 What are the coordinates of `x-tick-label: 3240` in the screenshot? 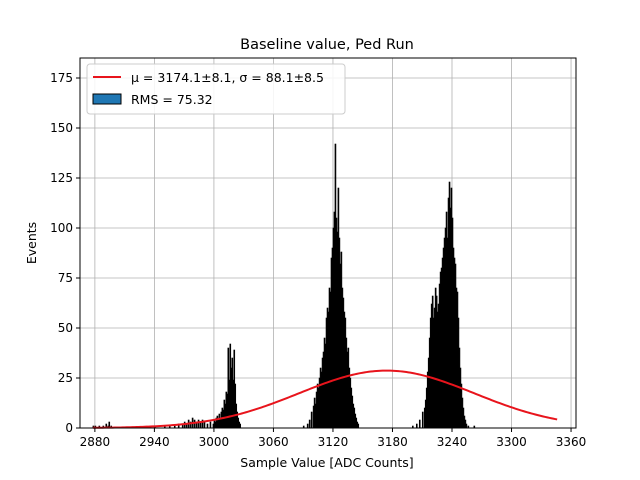 It's located at (452, 442).